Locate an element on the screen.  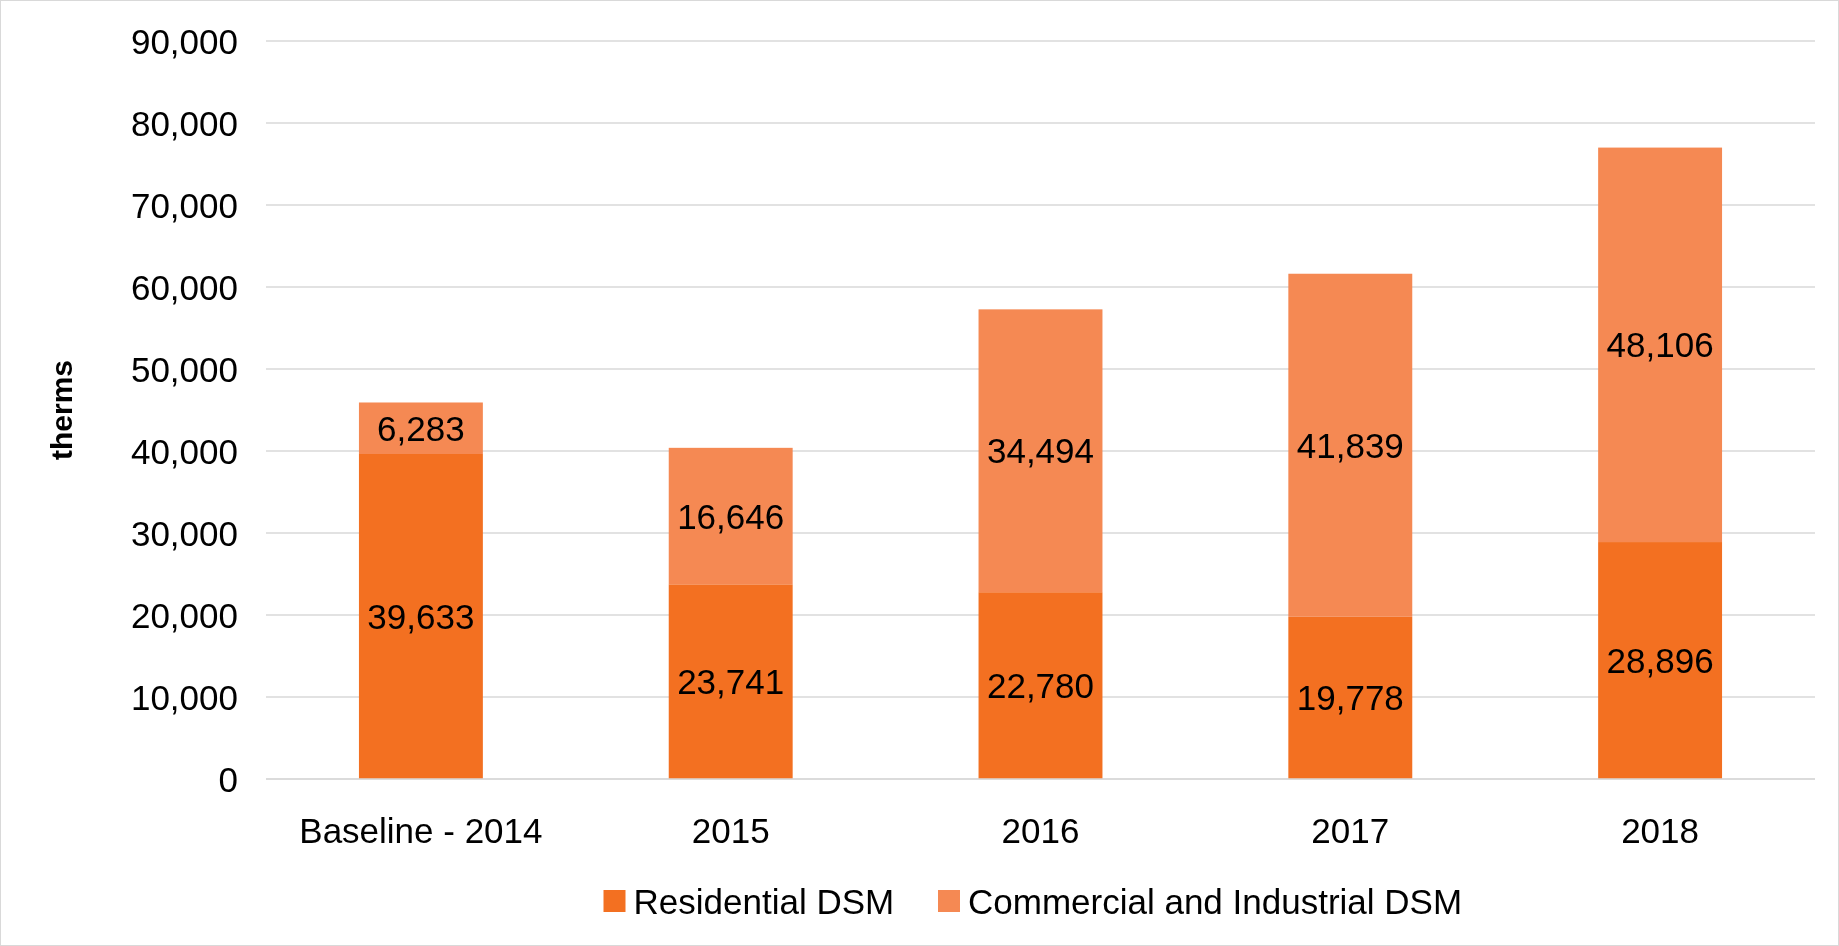
data-label: 19,778 is located at coordinates (1350, 698).